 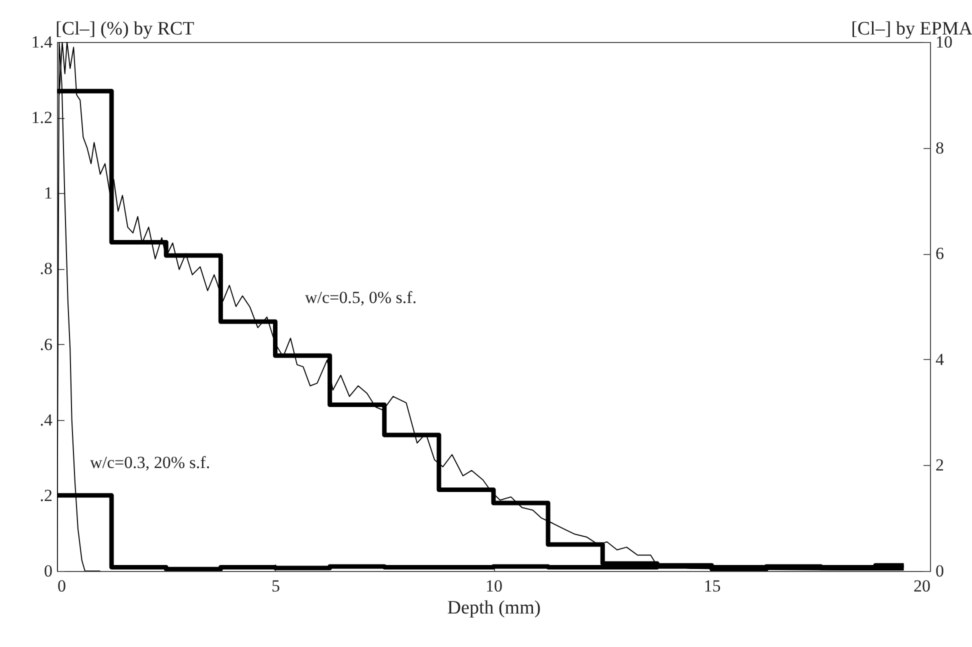 What do you see at coordinates (150, 462) in the screenshot?
I see `annotation: w/c=0.3, 20% s.f.` at bounding box center [150, 462].